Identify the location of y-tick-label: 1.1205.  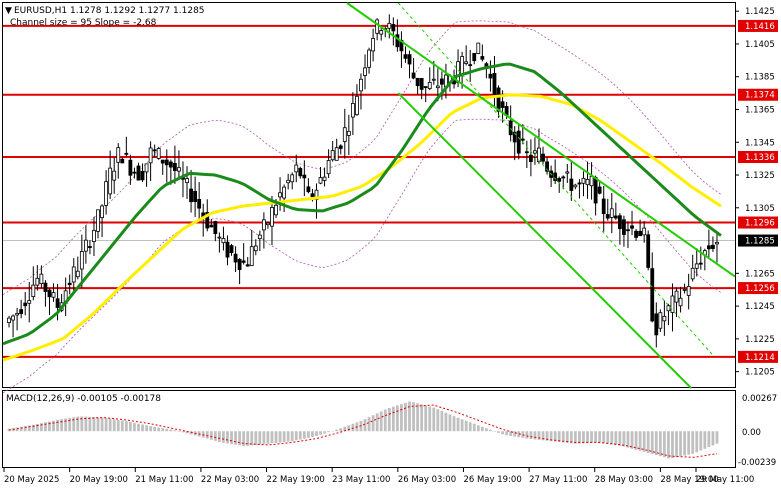
(760, 373).